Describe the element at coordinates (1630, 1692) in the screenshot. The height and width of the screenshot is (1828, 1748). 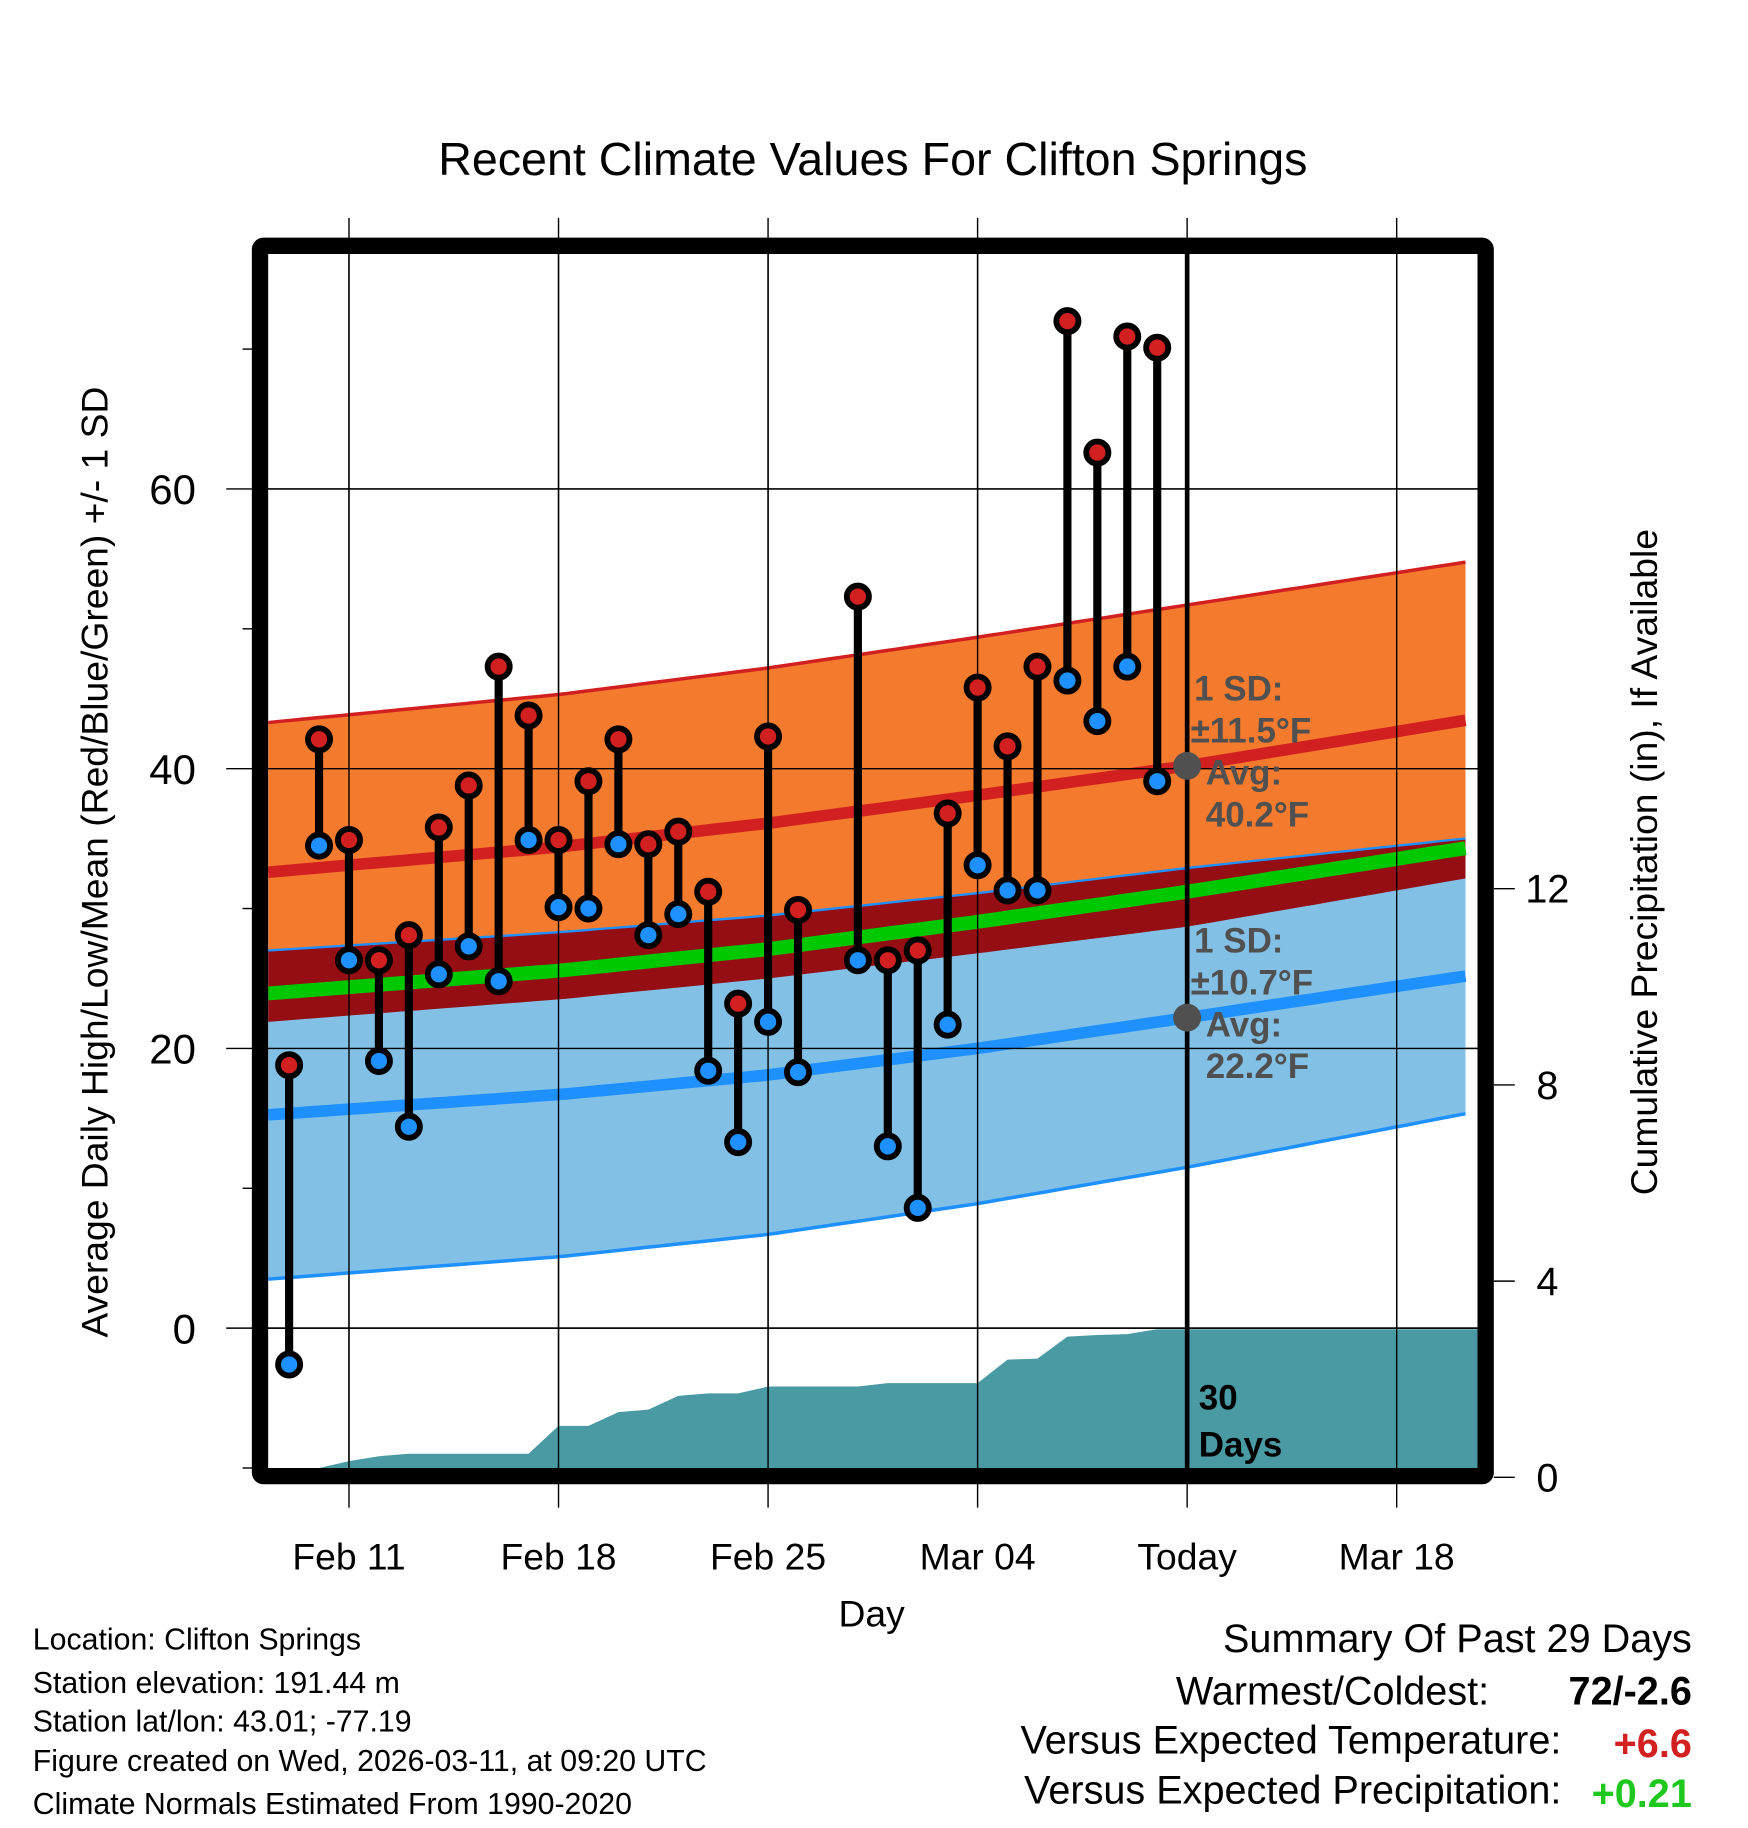
I see `warmest-value: 72/-2.6` at that location.